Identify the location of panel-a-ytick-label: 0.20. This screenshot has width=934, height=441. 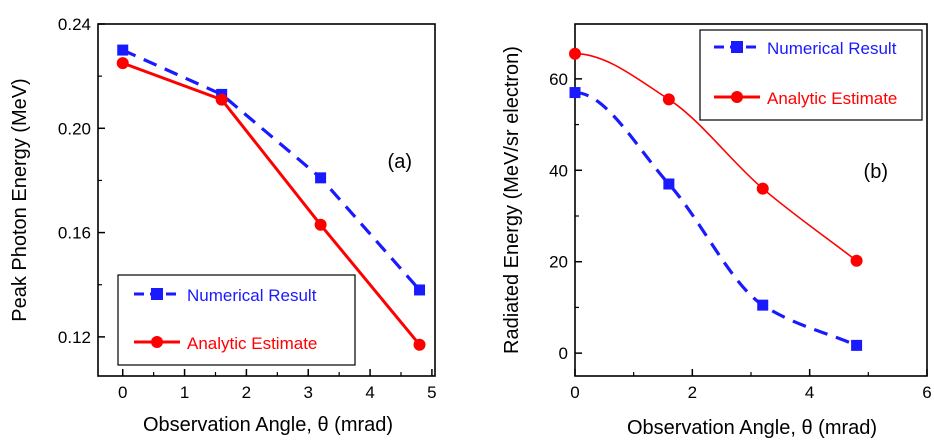
(74, 128).